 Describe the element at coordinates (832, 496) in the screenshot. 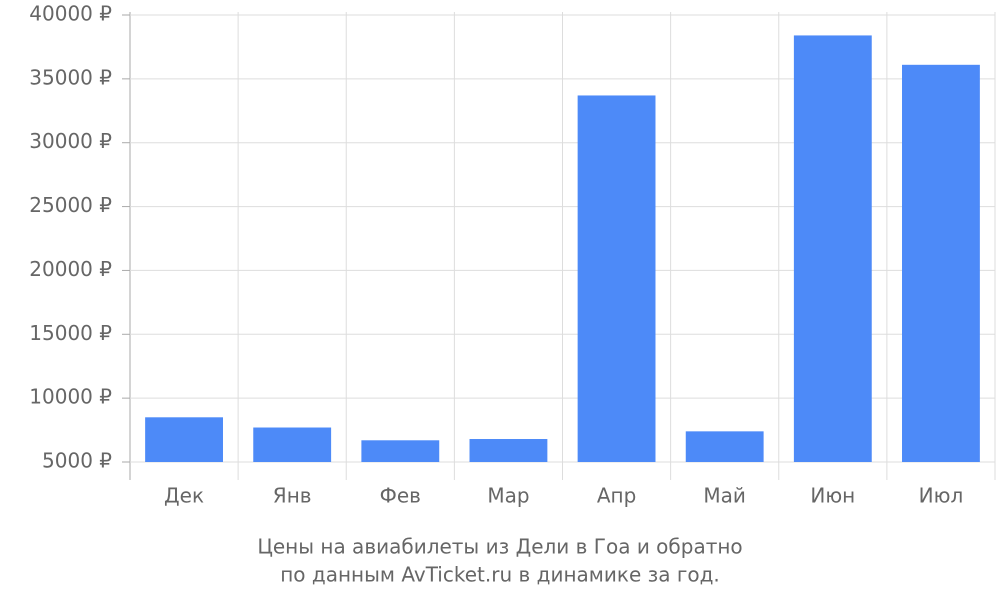

I see `x-tick-label: Июн` at that location.